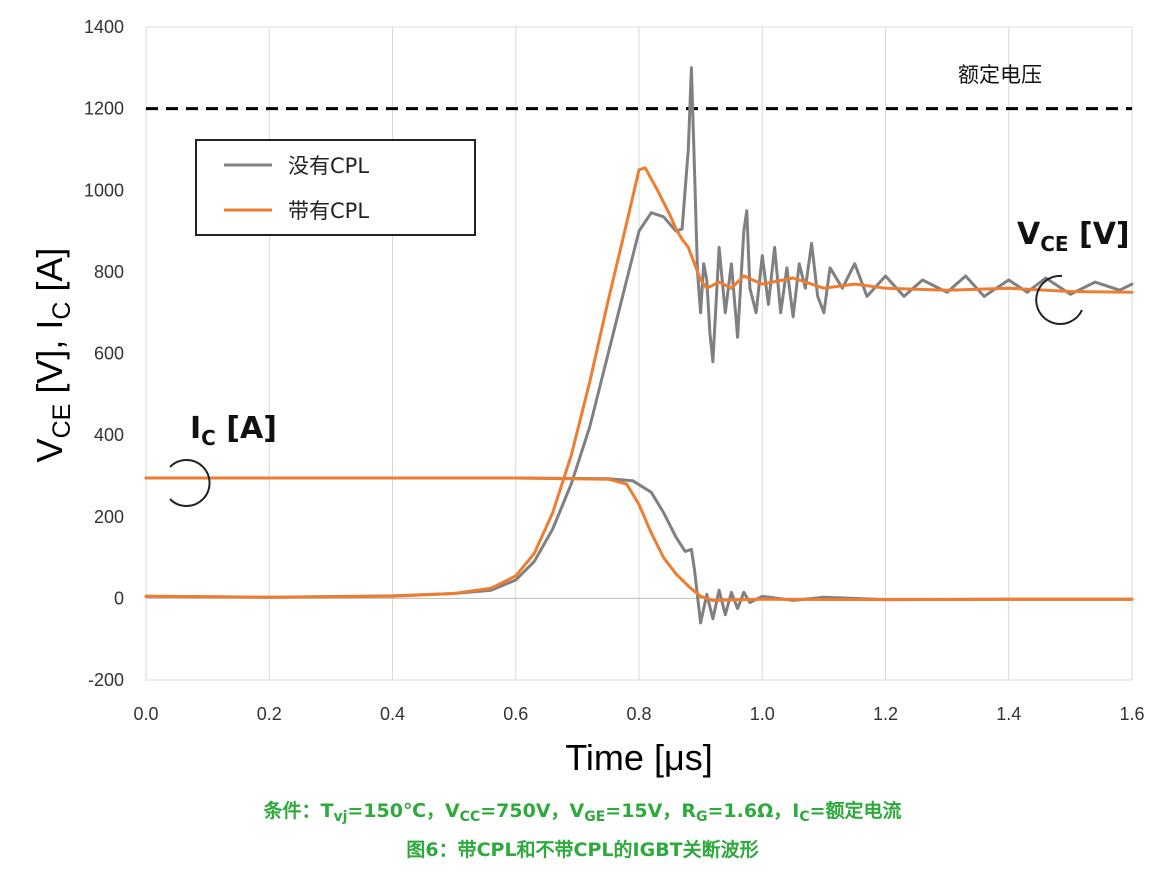 The image size is (1165, 875). I want to click on caption-text: =150℃，V, so click(403, 811).